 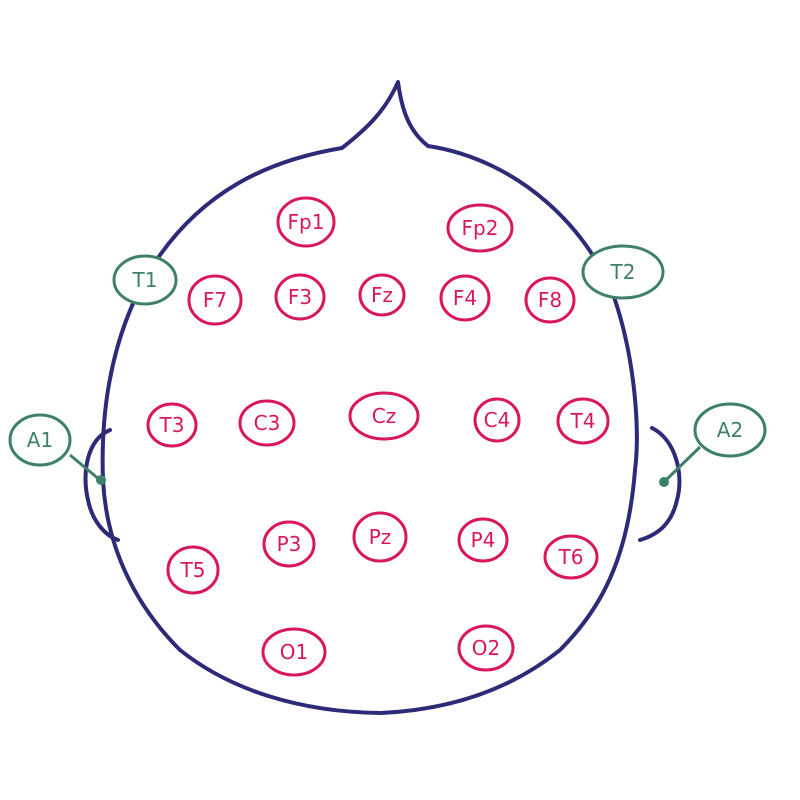 I want to click on electrode-fz: Fz, so click(x=382, y=295).